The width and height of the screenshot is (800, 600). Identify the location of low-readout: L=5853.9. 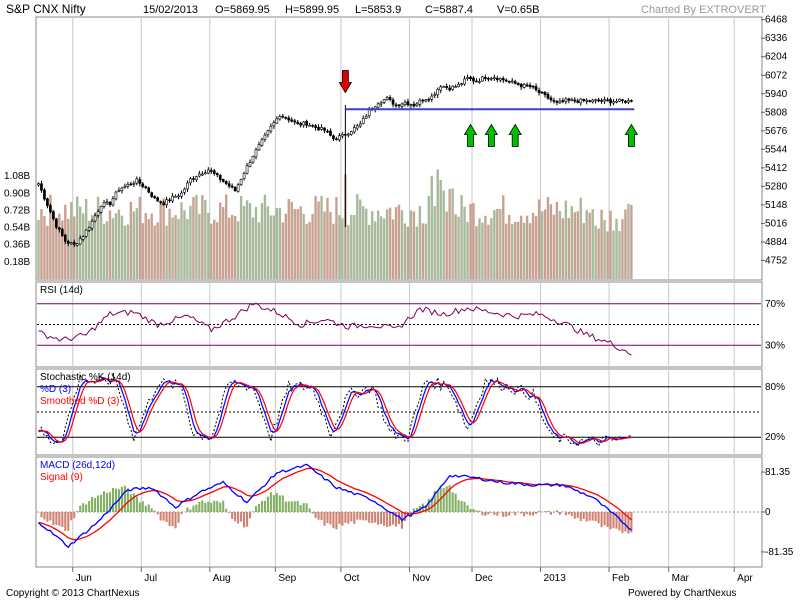
(378, 10).